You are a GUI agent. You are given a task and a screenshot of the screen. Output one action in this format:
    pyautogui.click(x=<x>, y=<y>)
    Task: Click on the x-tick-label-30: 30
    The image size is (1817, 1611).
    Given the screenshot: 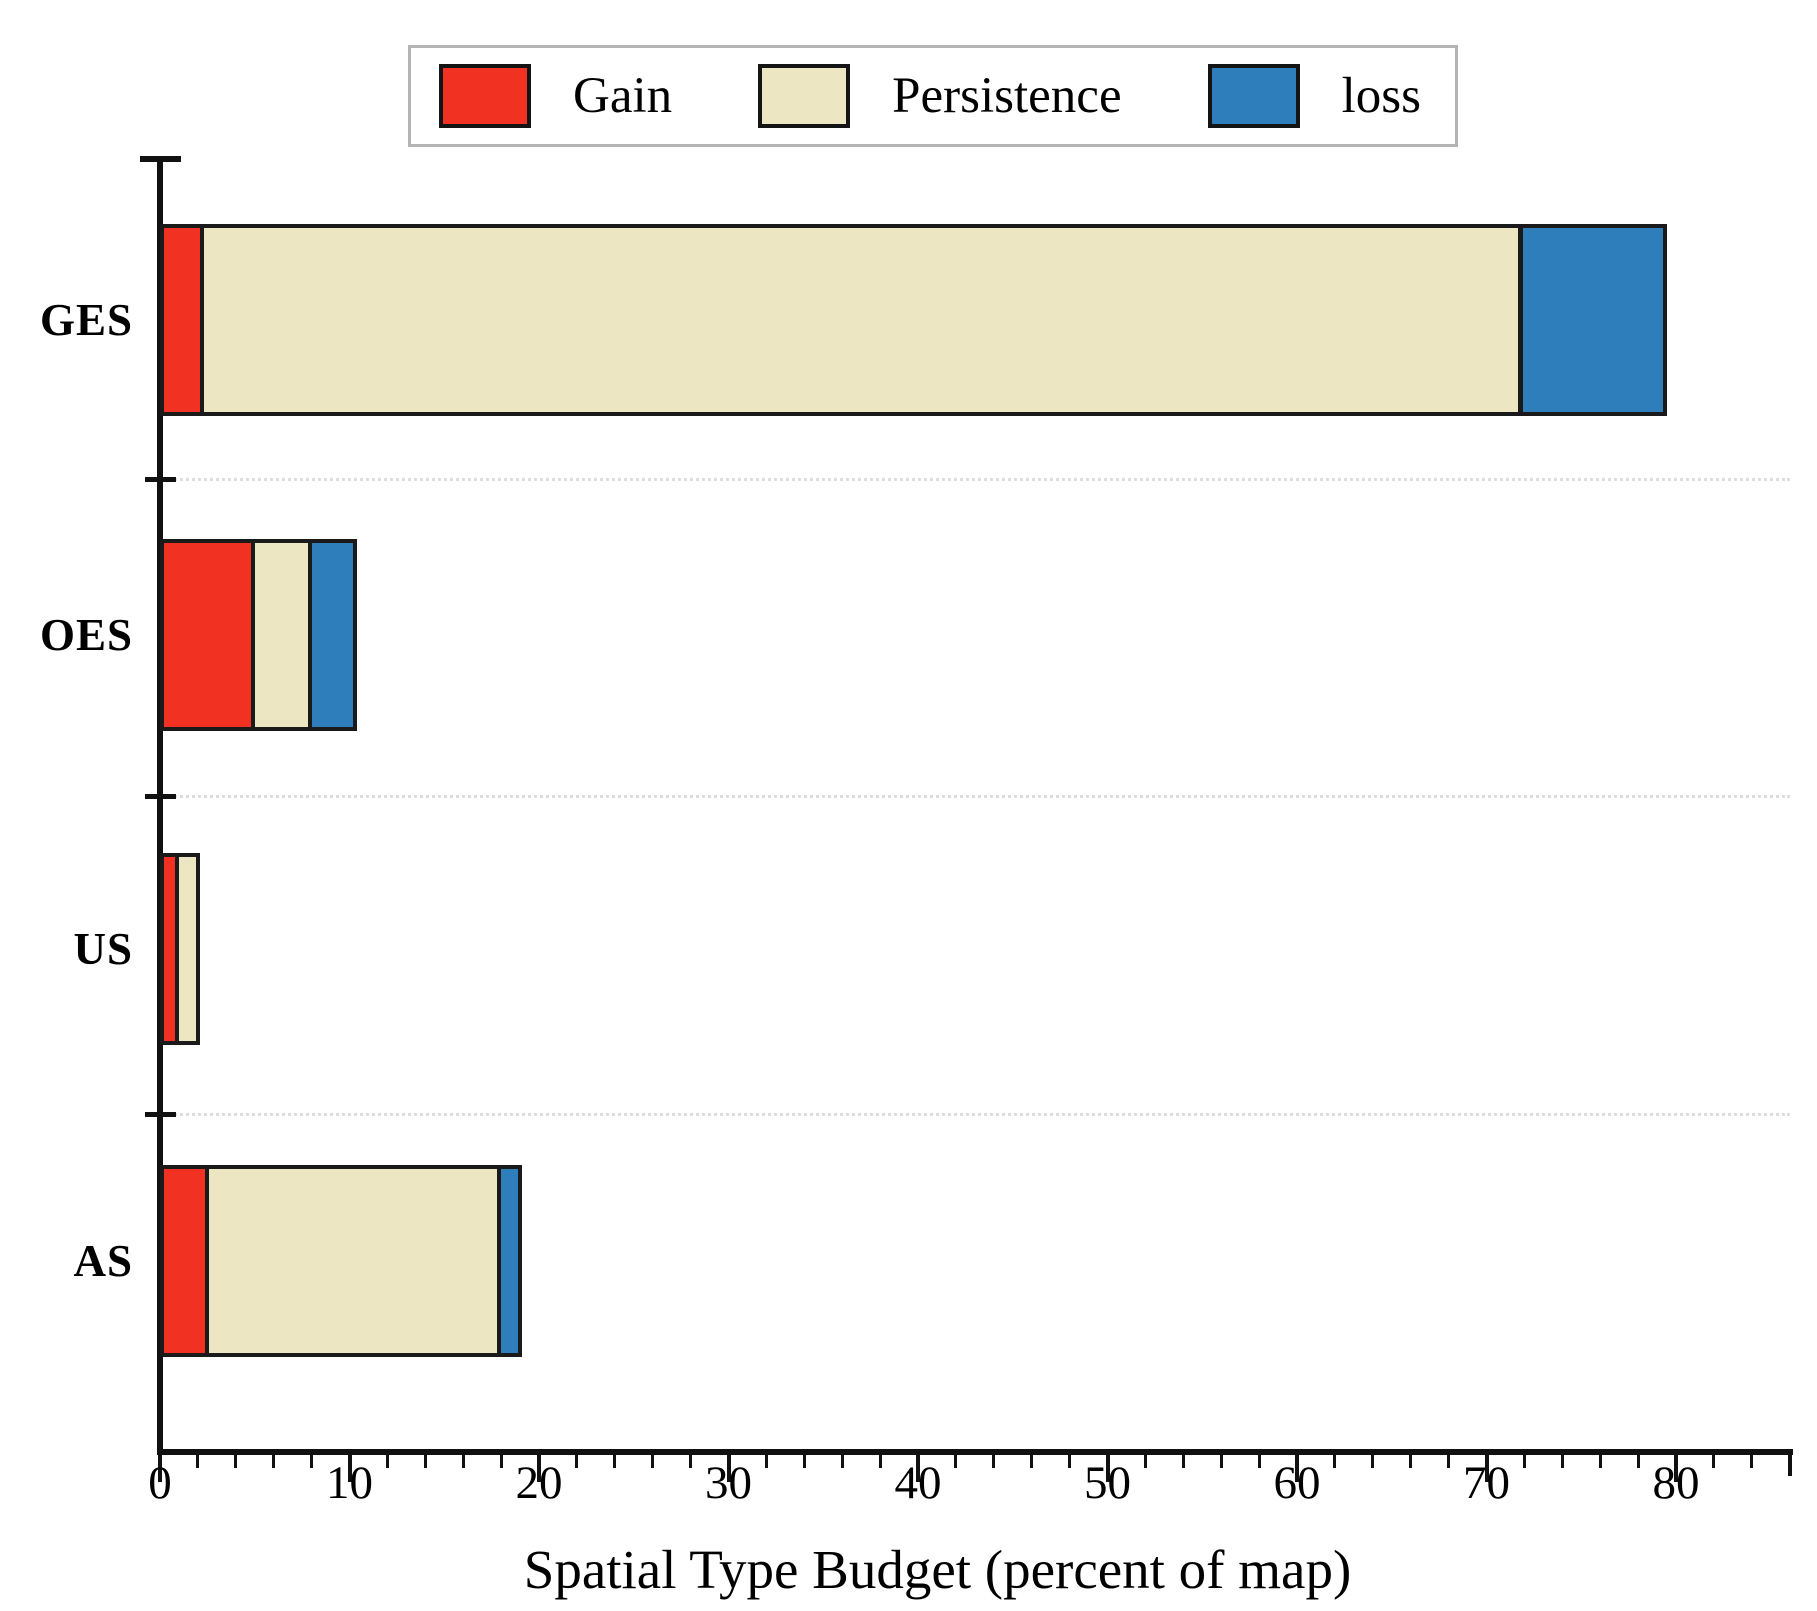 What is the action you would take?
    pyautogui.click(x=728, y=1483)
    